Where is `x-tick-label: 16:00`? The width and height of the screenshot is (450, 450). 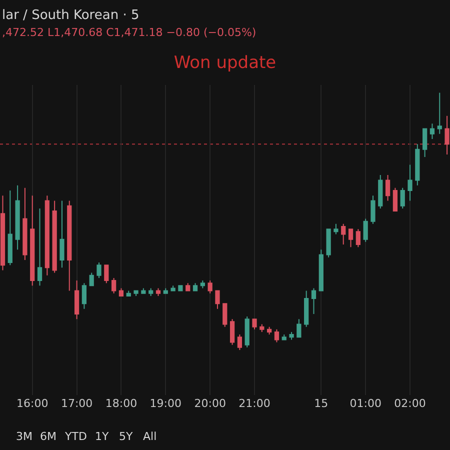 x-tick-label: 16:00 is located at coordinates (32, 403).